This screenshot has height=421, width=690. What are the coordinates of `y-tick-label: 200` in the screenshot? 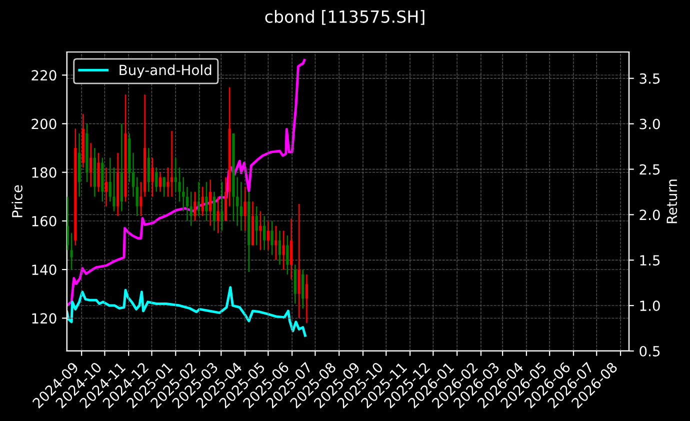 It's located at (44, 124).